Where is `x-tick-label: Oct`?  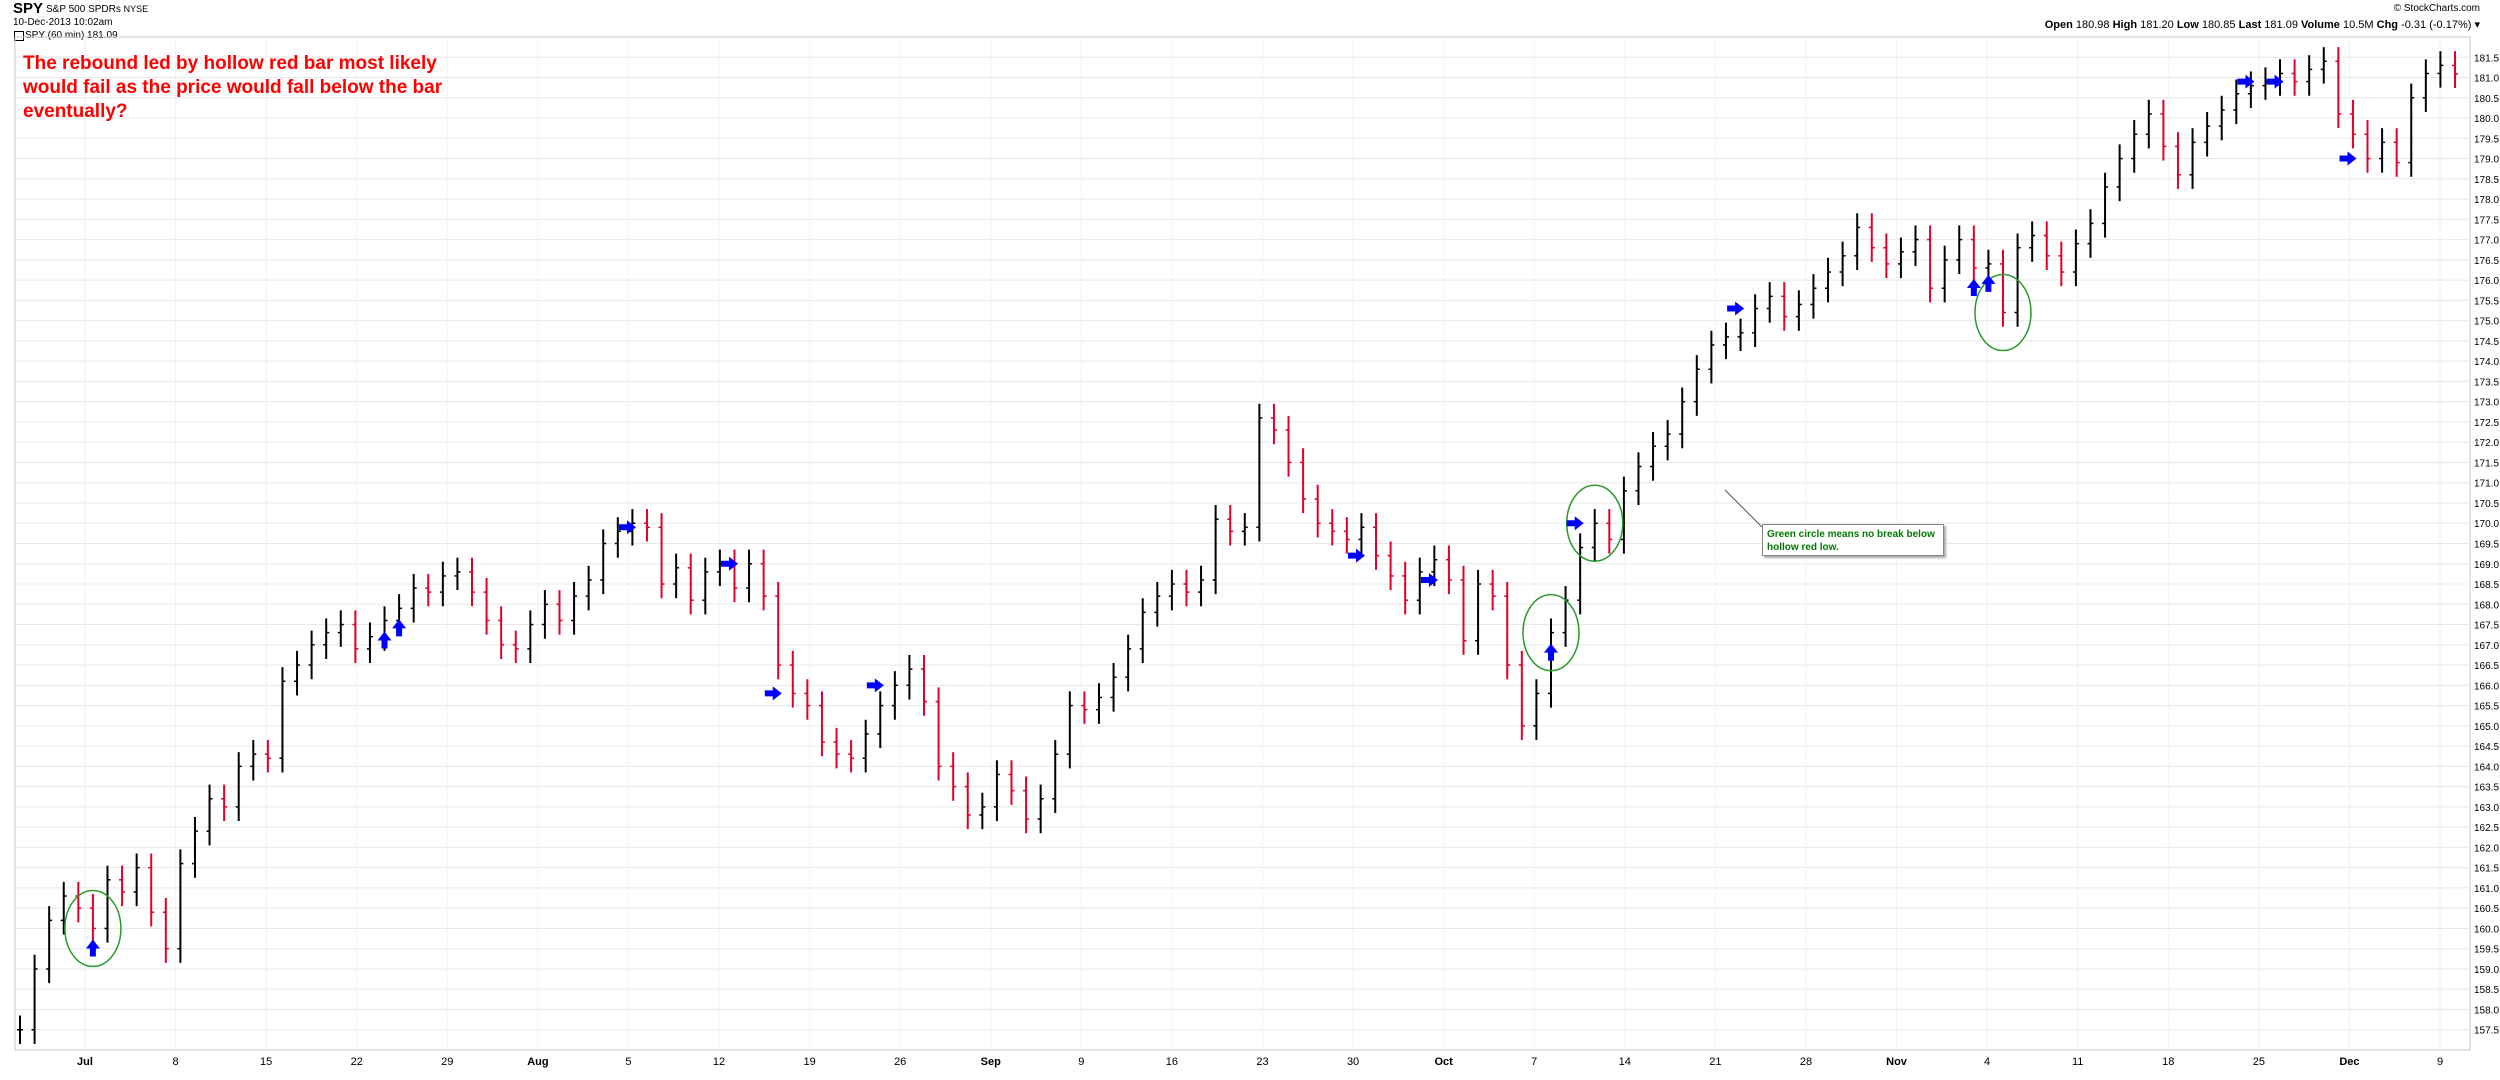
x-tick-label: Oct is located at coordinates (1443, 1062).